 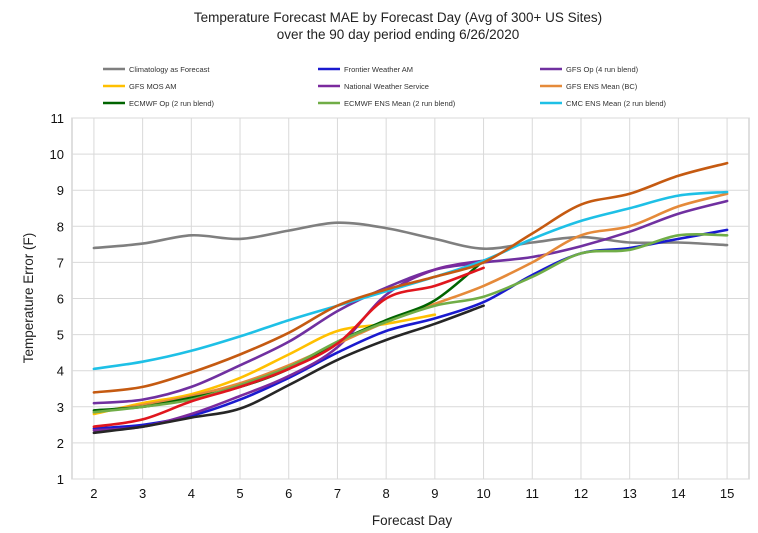 I want to click on x-tick-label: 3, so click(x=142, y=493).